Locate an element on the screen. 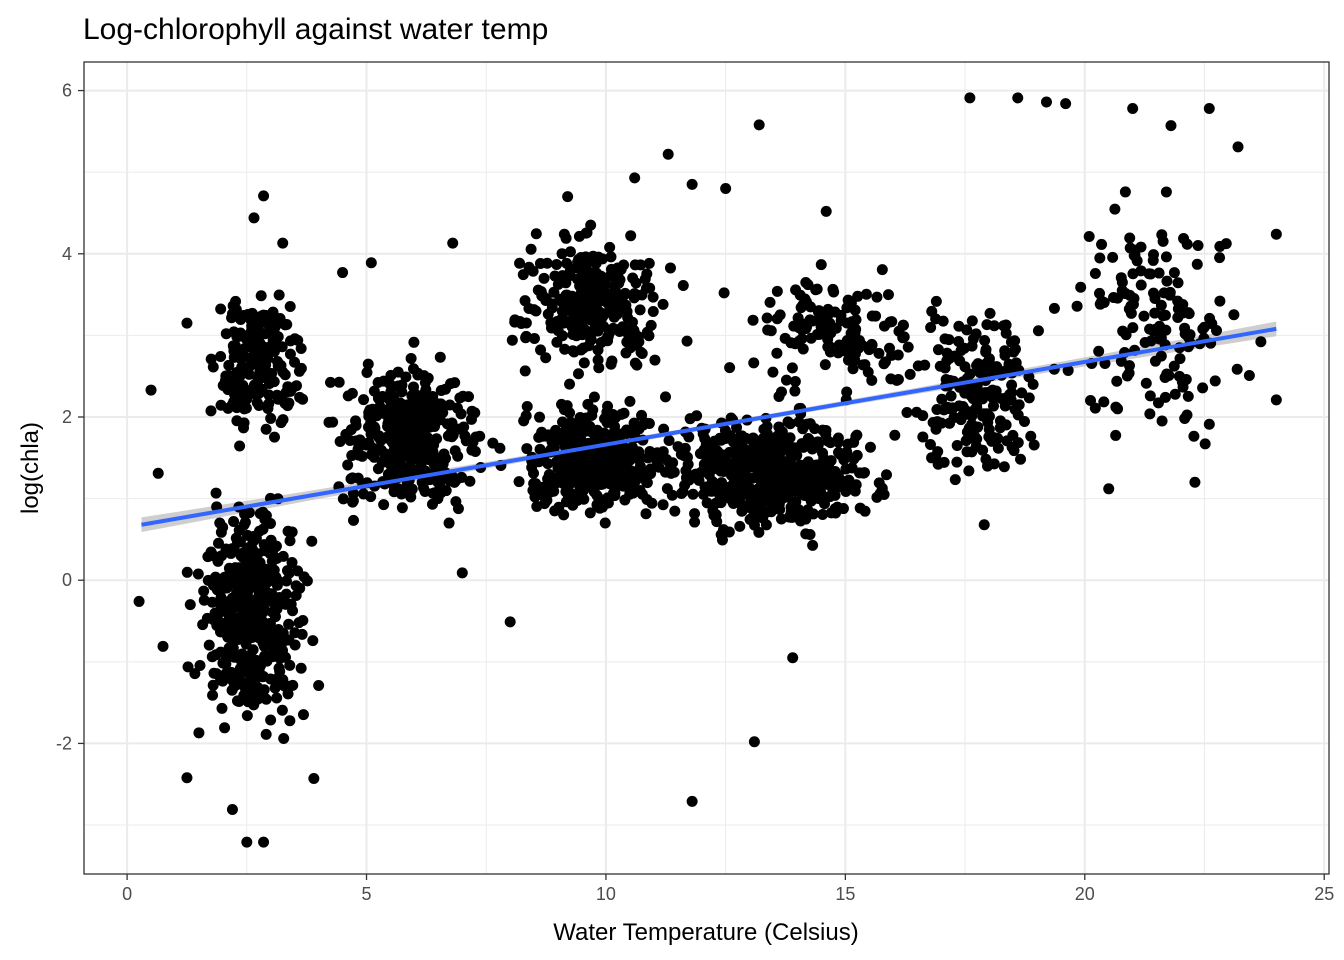 This screenshot has width=1344, height=960. x-tick-label: 20 is located at coordinates (1085, 894).